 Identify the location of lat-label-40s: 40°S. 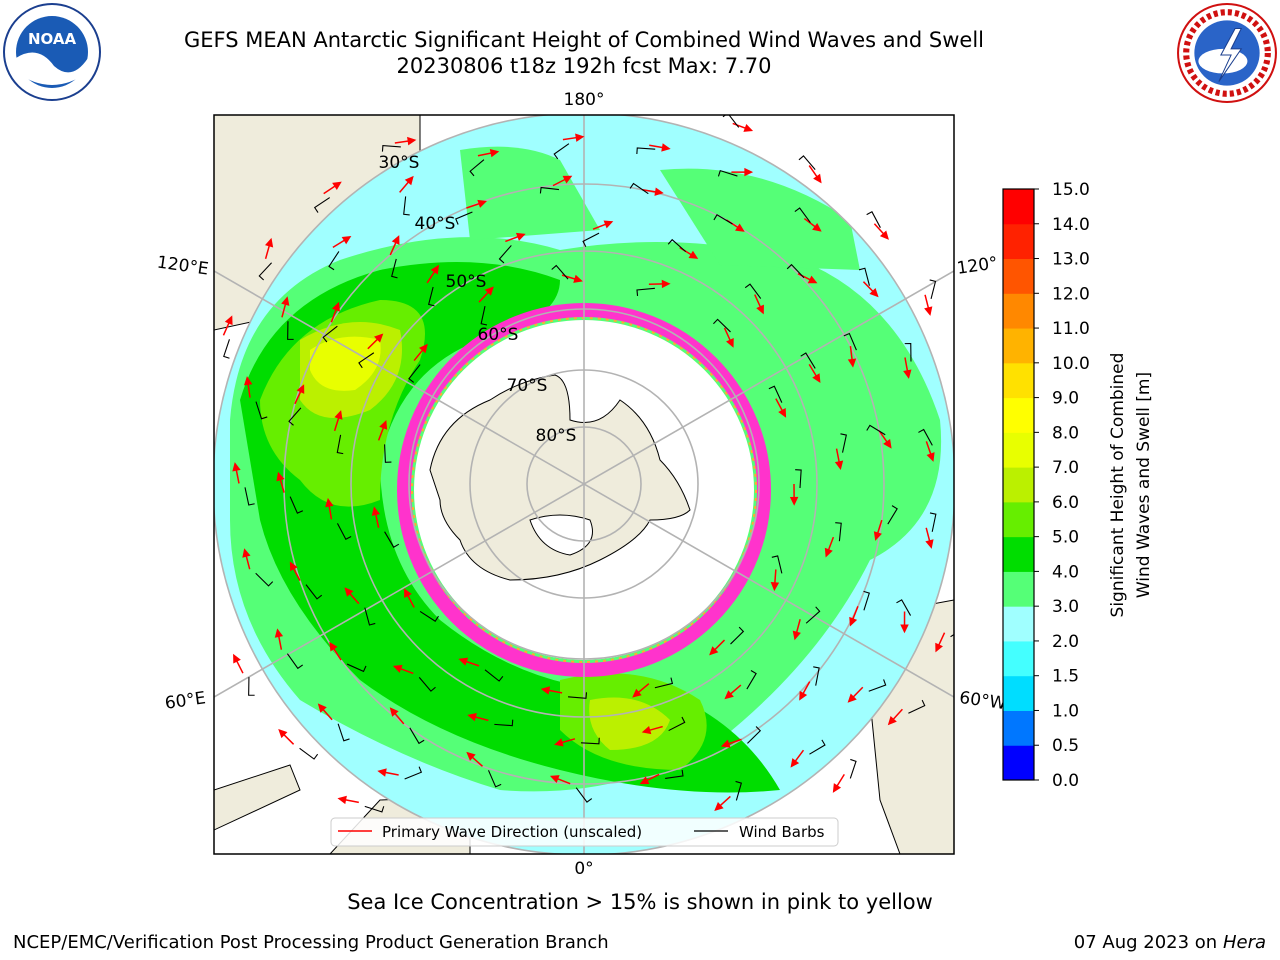
(435, 224).